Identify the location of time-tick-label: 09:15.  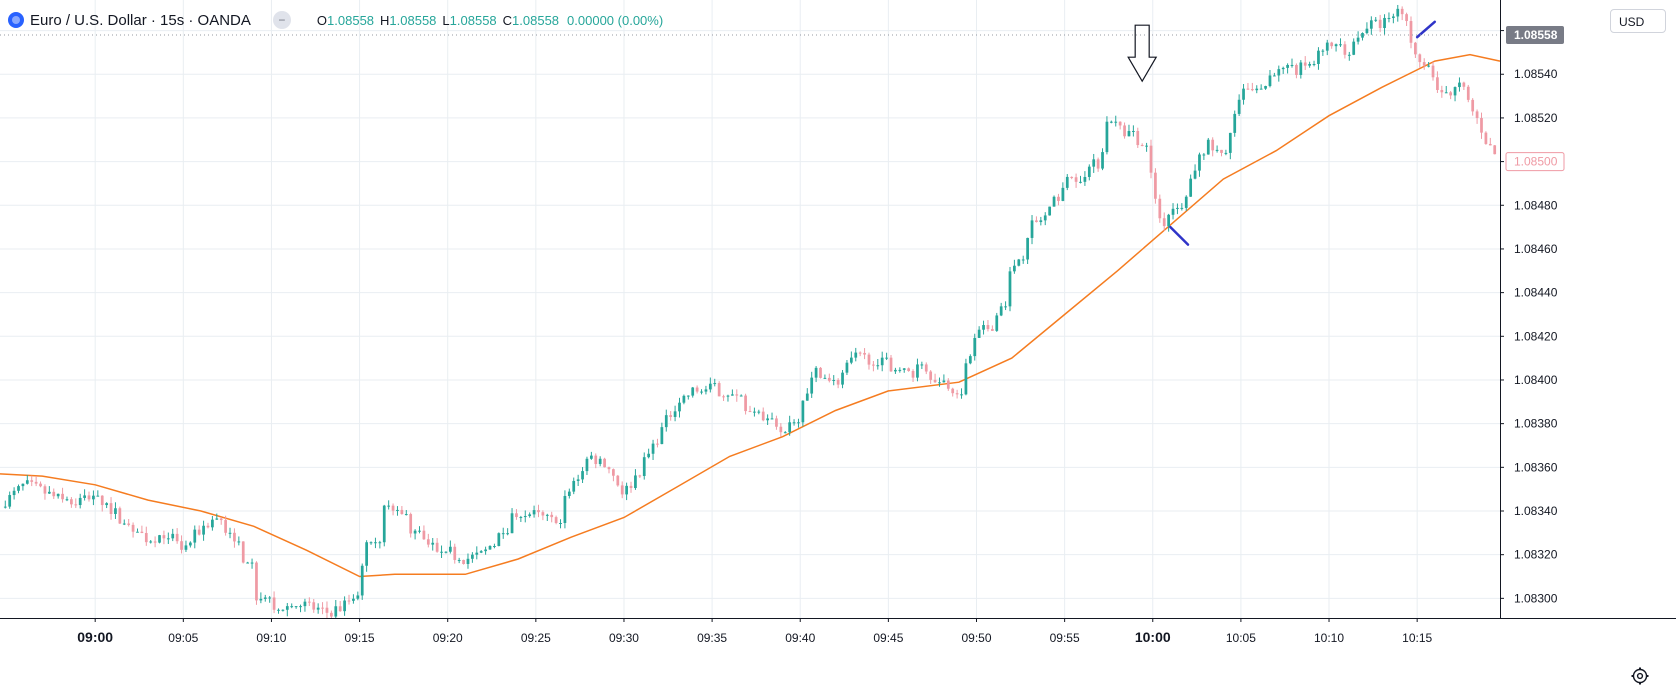
(360, 638).